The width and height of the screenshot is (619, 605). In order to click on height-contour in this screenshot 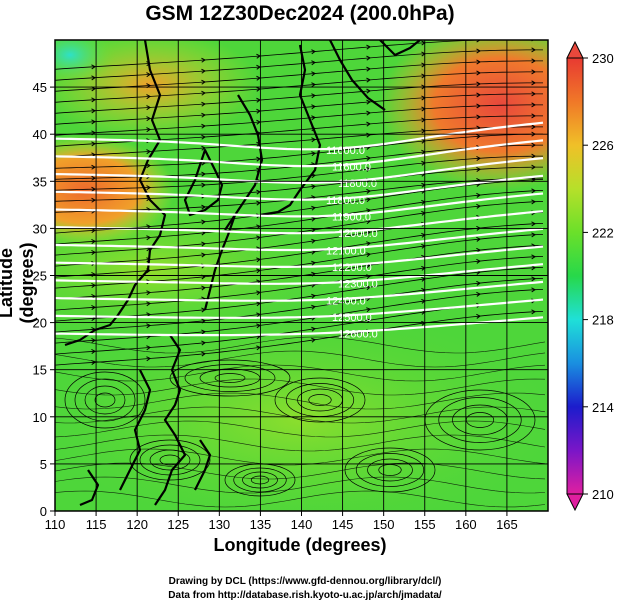, I will do `click(299, 291)`.